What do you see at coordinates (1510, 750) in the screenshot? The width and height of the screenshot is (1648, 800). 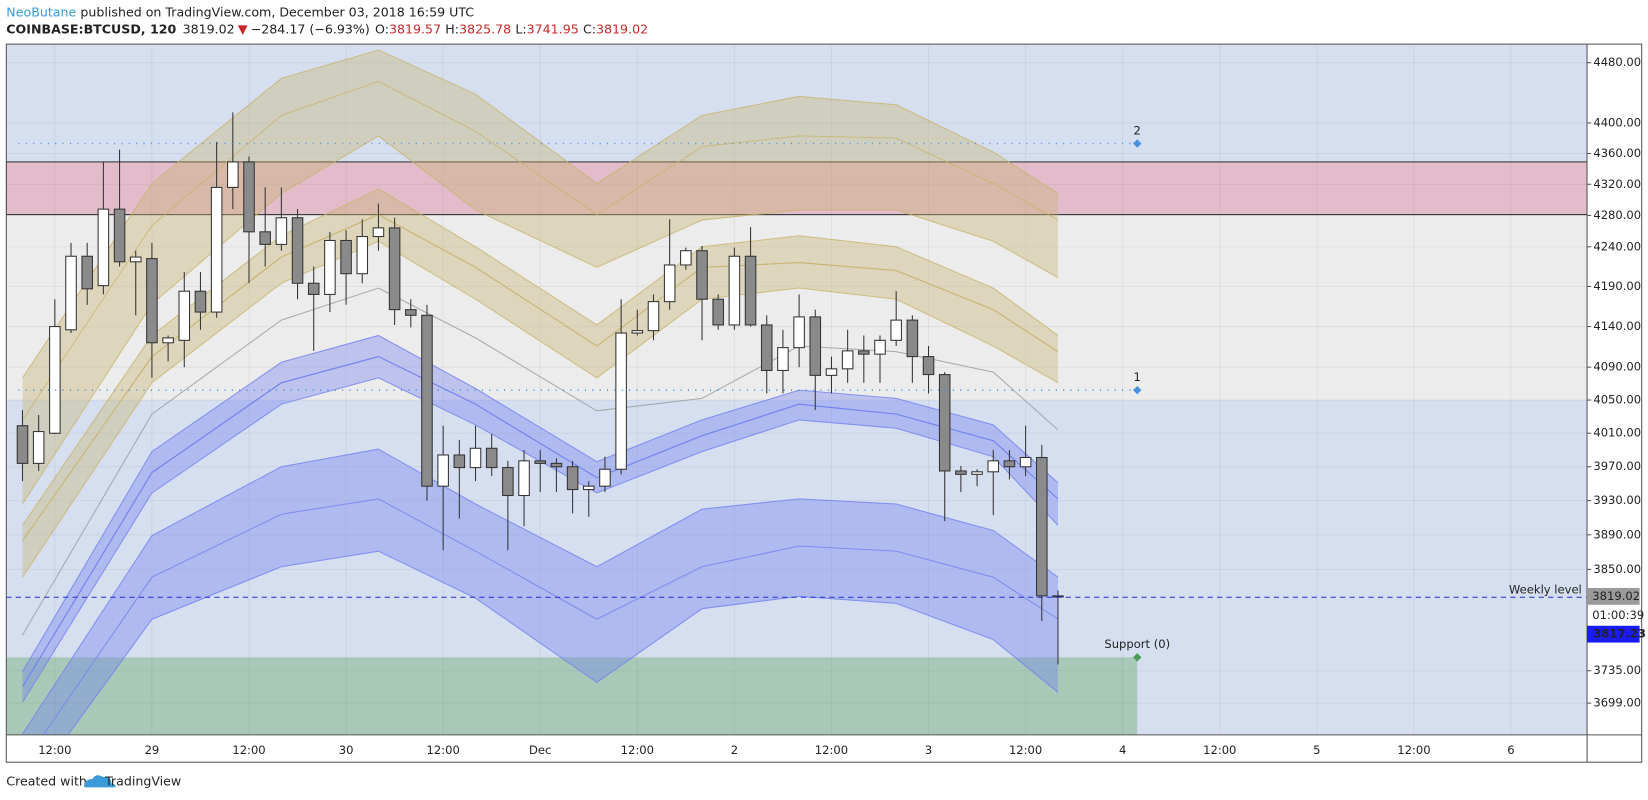 I see `x-tick-label: 6` at bounding box center [1510, 750].